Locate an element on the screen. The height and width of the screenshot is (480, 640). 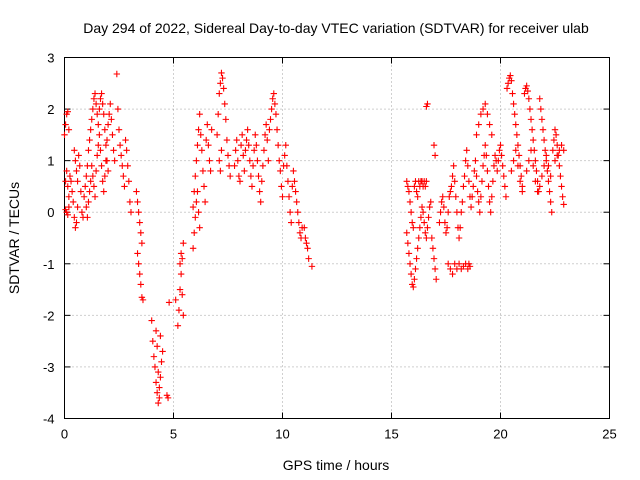
y-tick-label: -4 is located at coordinates (49, 419).